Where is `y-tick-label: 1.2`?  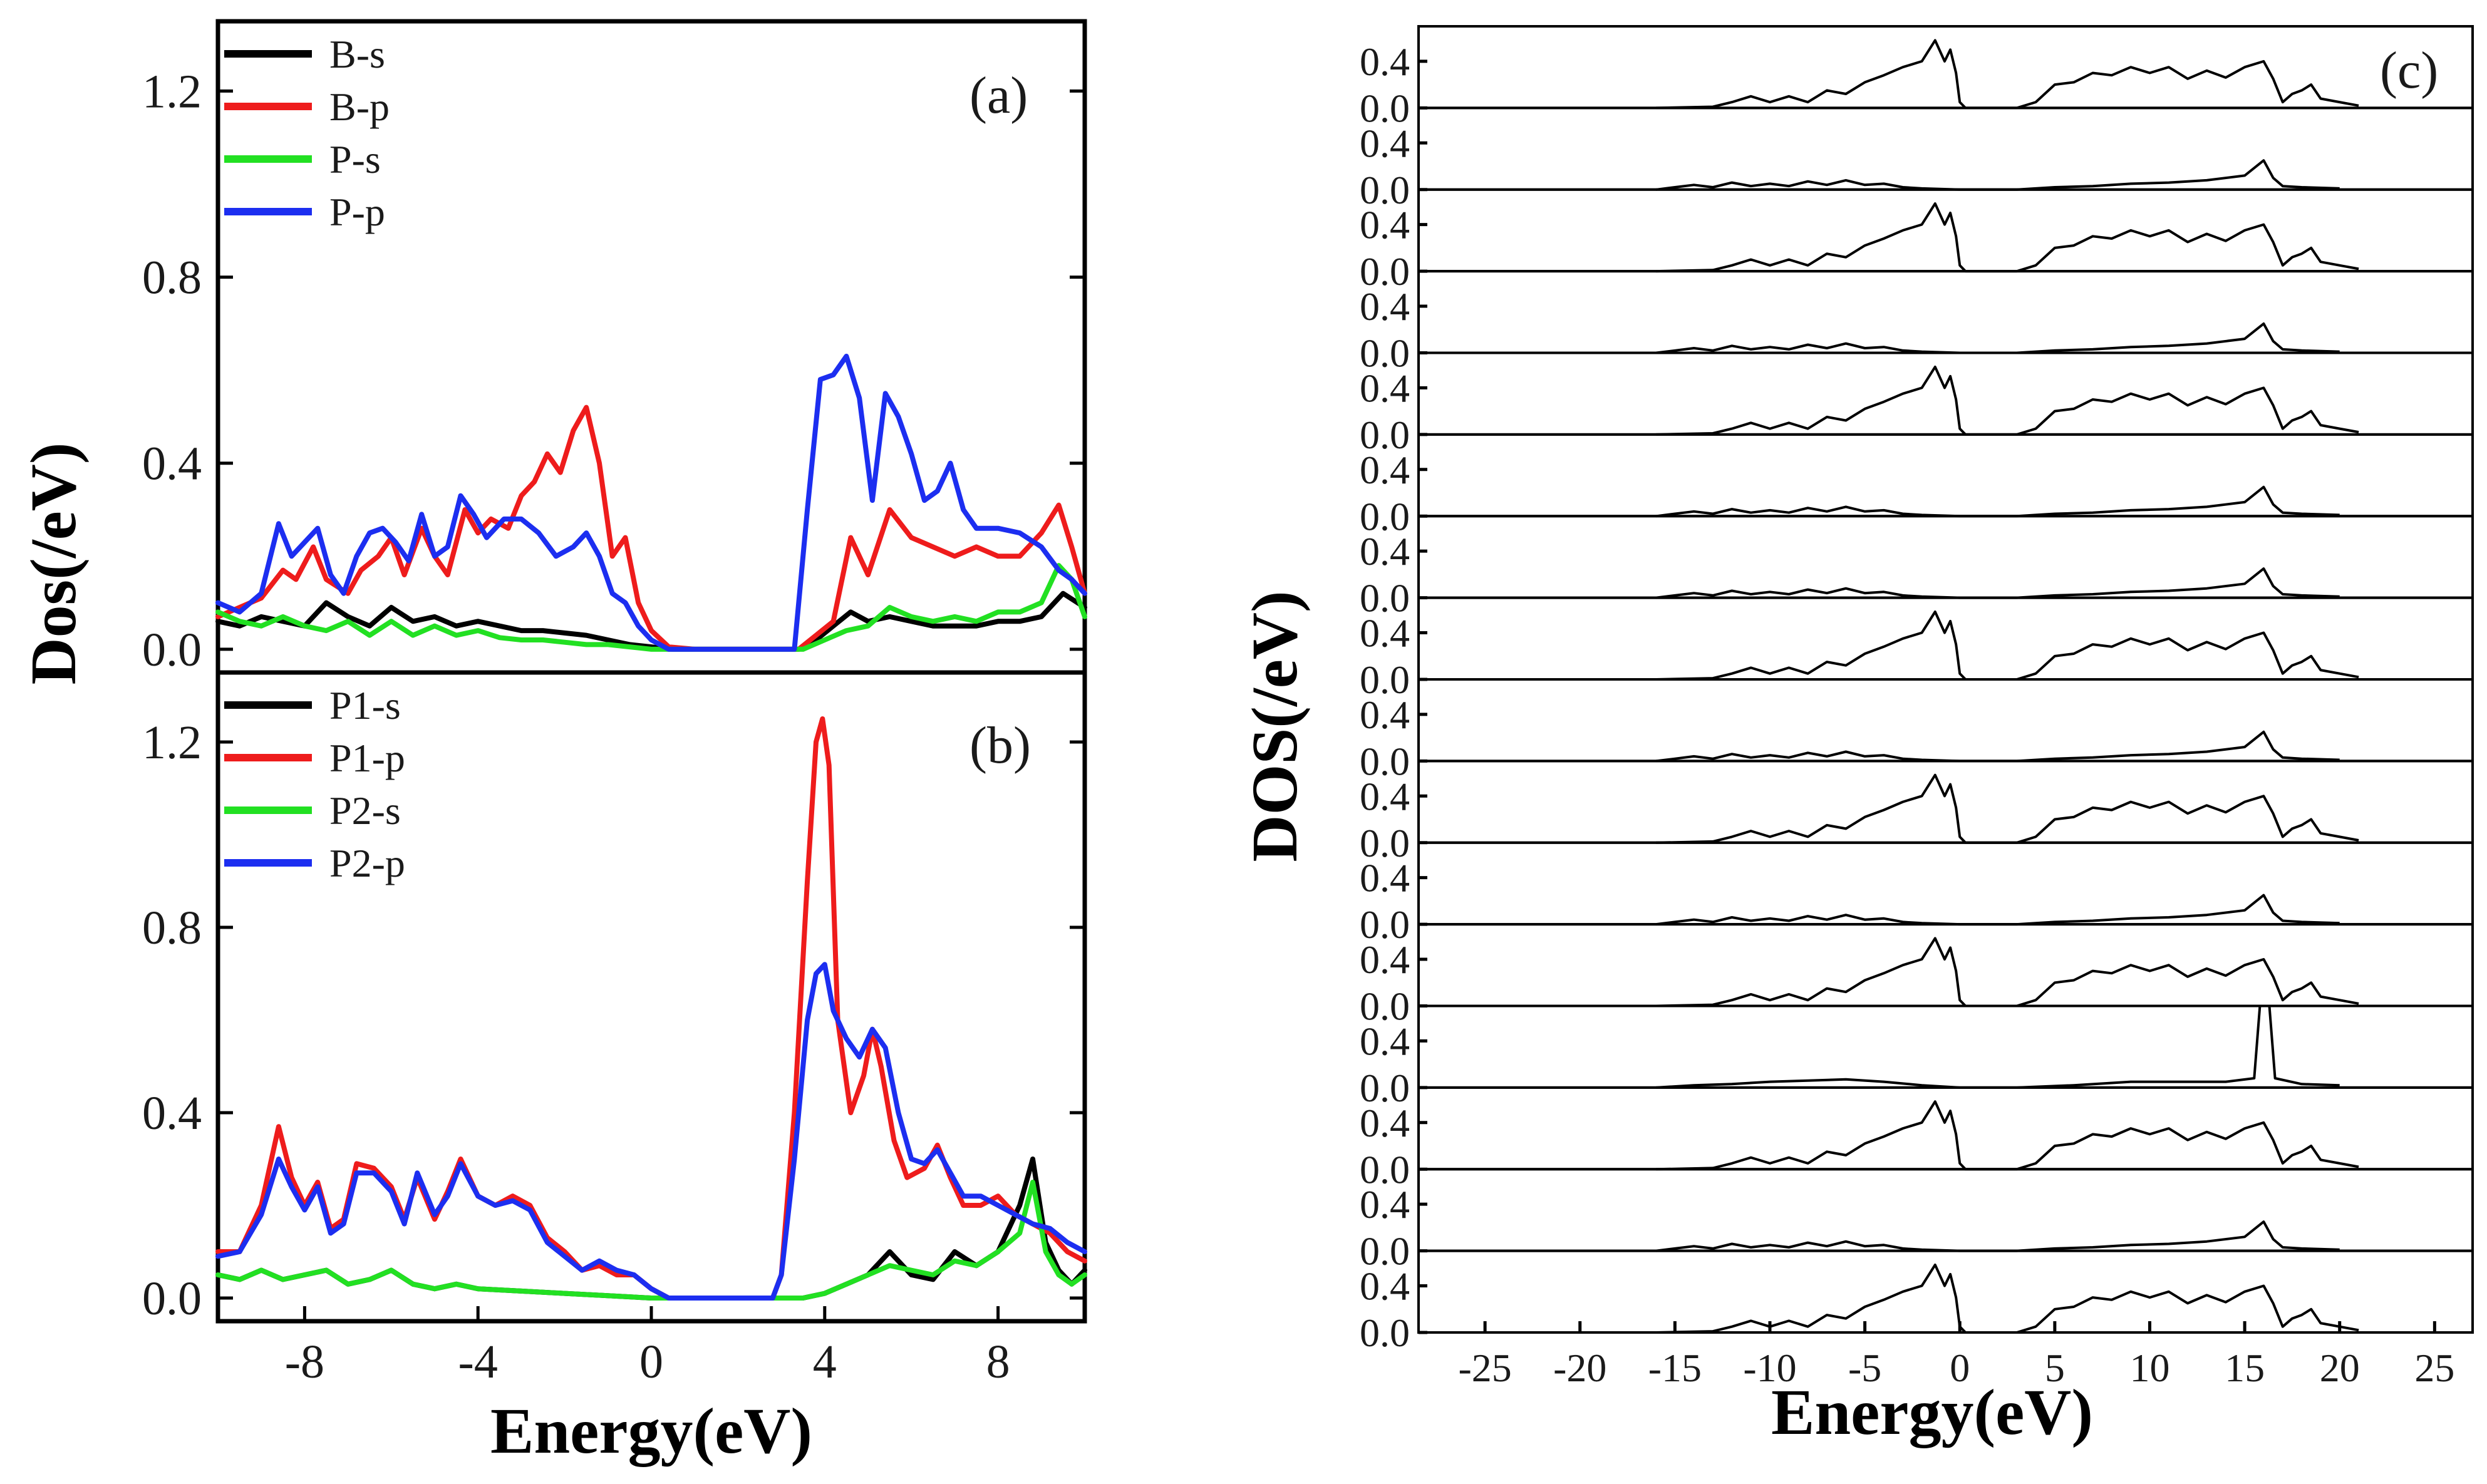 y-tick-label: 1.2 is located at coordinates (172, 91).